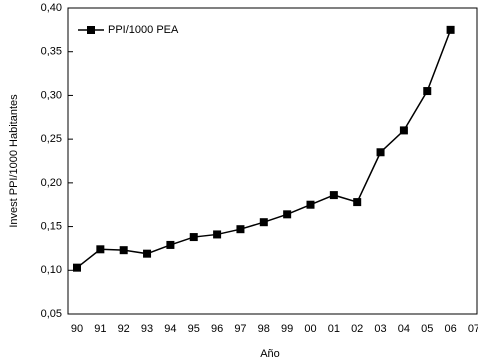  What do you see at coordinates (264, 329) in the screenshot?
I see `x-tick-label: 98` at bounding box center [264, 329].